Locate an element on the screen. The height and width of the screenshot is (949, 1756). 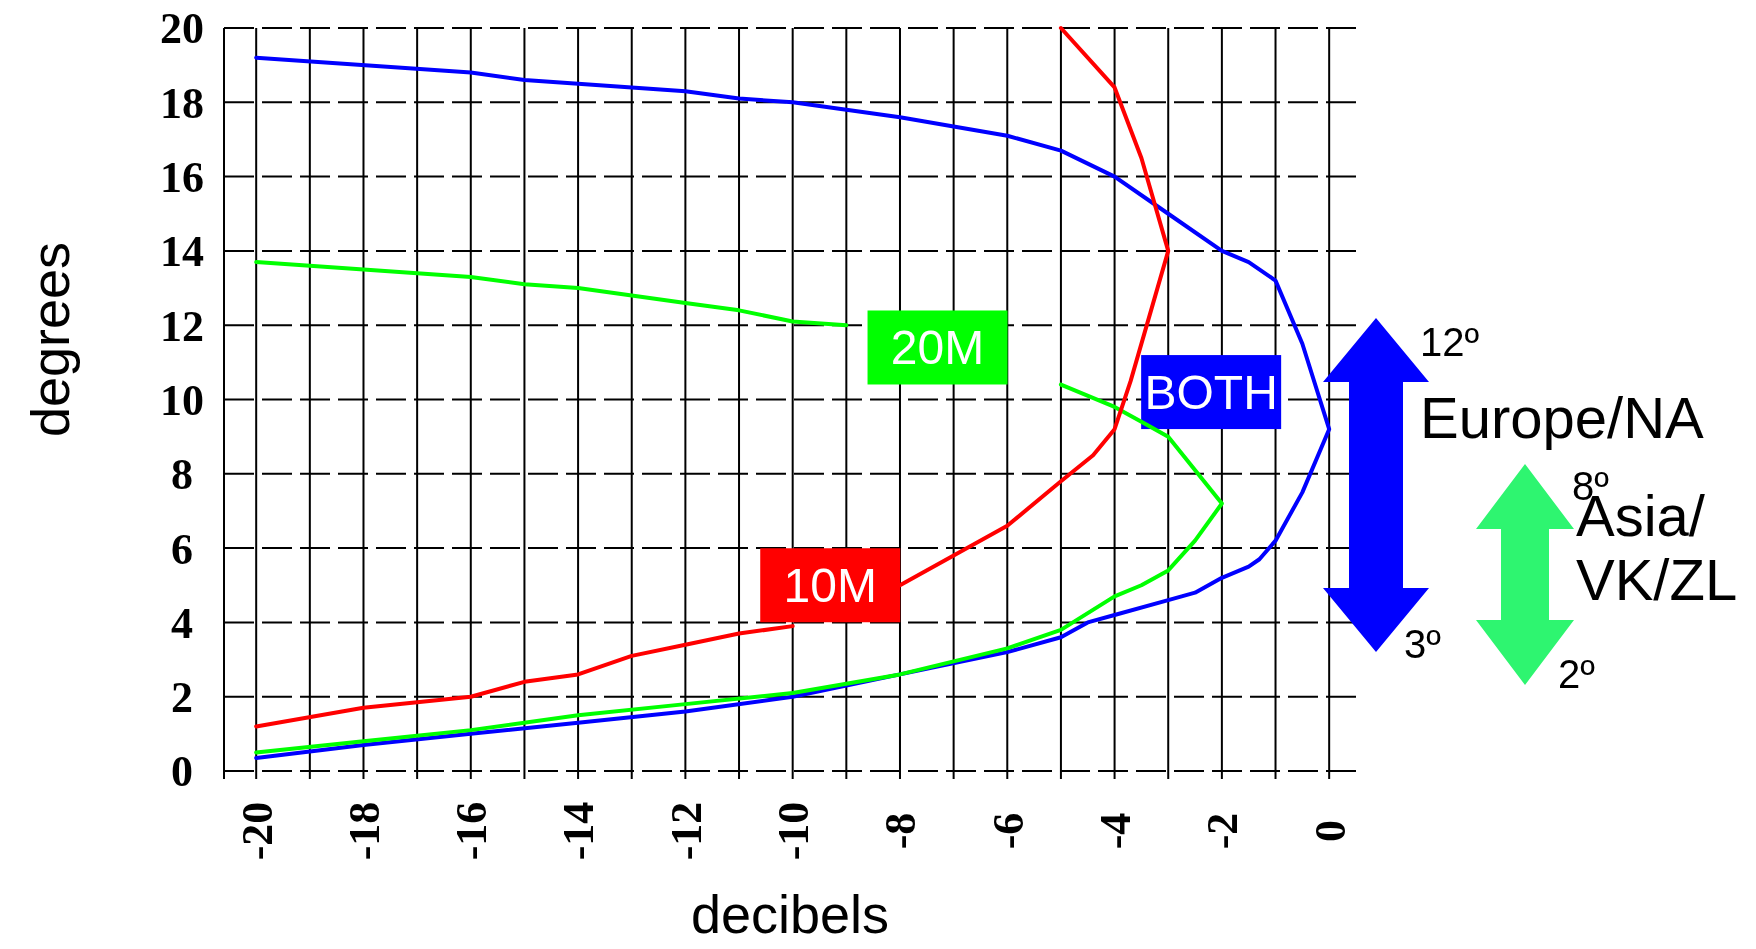
y-tick-label: 14 is located at coordinates (182, 252).